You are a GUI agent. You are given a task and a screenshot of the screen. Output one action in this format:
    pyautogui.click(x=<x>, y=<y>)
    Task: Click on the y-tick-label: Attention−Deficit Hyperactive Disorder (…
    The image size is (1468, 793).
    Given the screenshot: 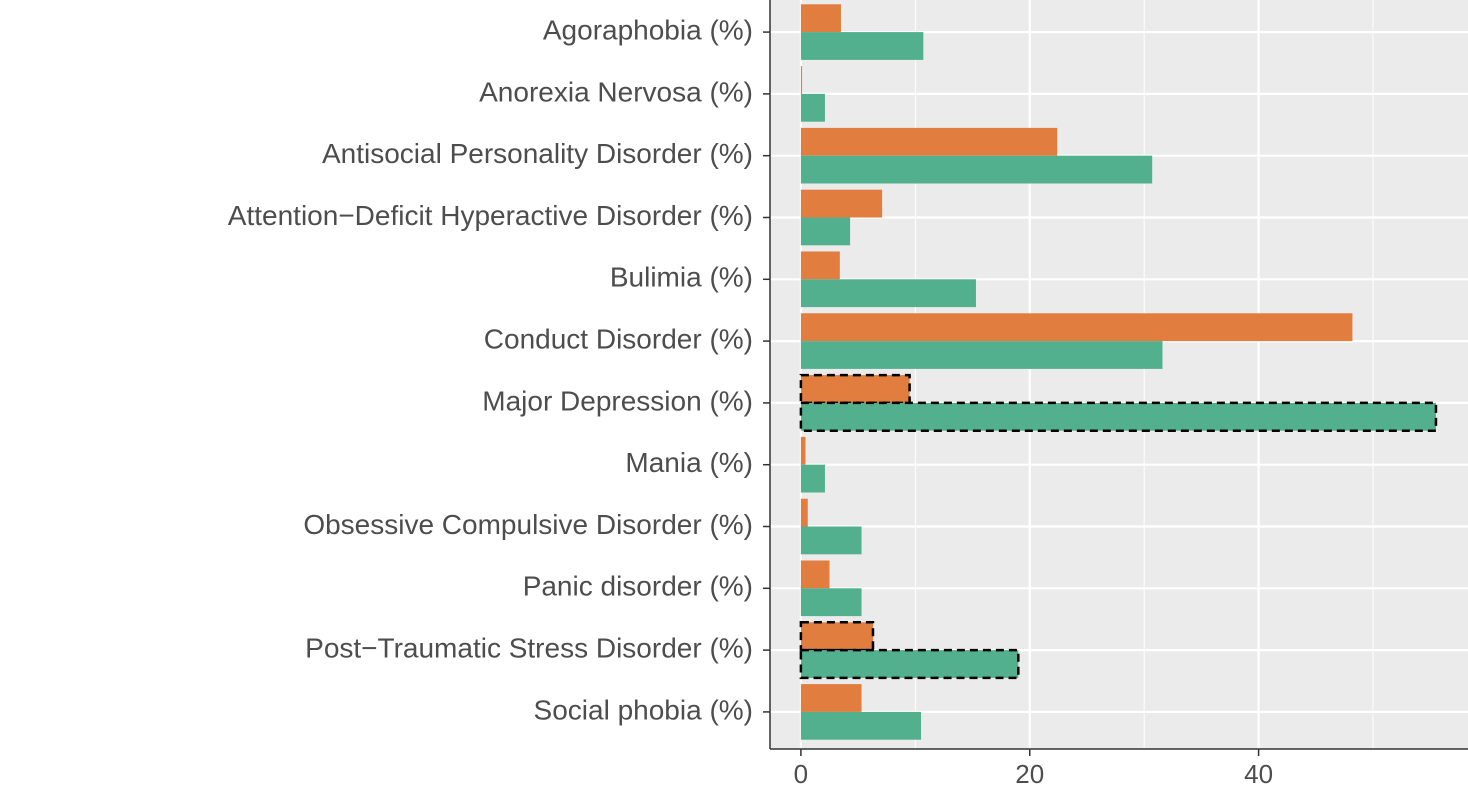 What is the action you would take?
    pyautogui.click(x=490, y=215)
    